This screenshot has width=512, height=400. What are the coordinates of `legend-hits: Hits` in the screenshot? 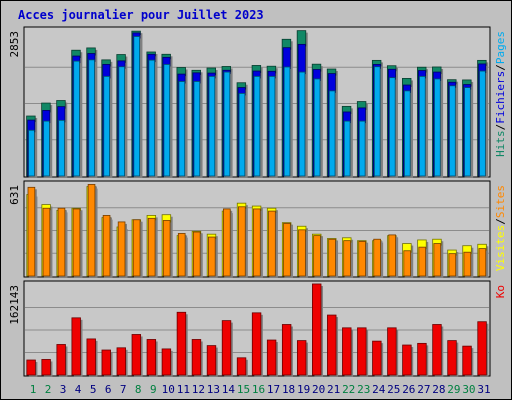 It's located at (500, 143).